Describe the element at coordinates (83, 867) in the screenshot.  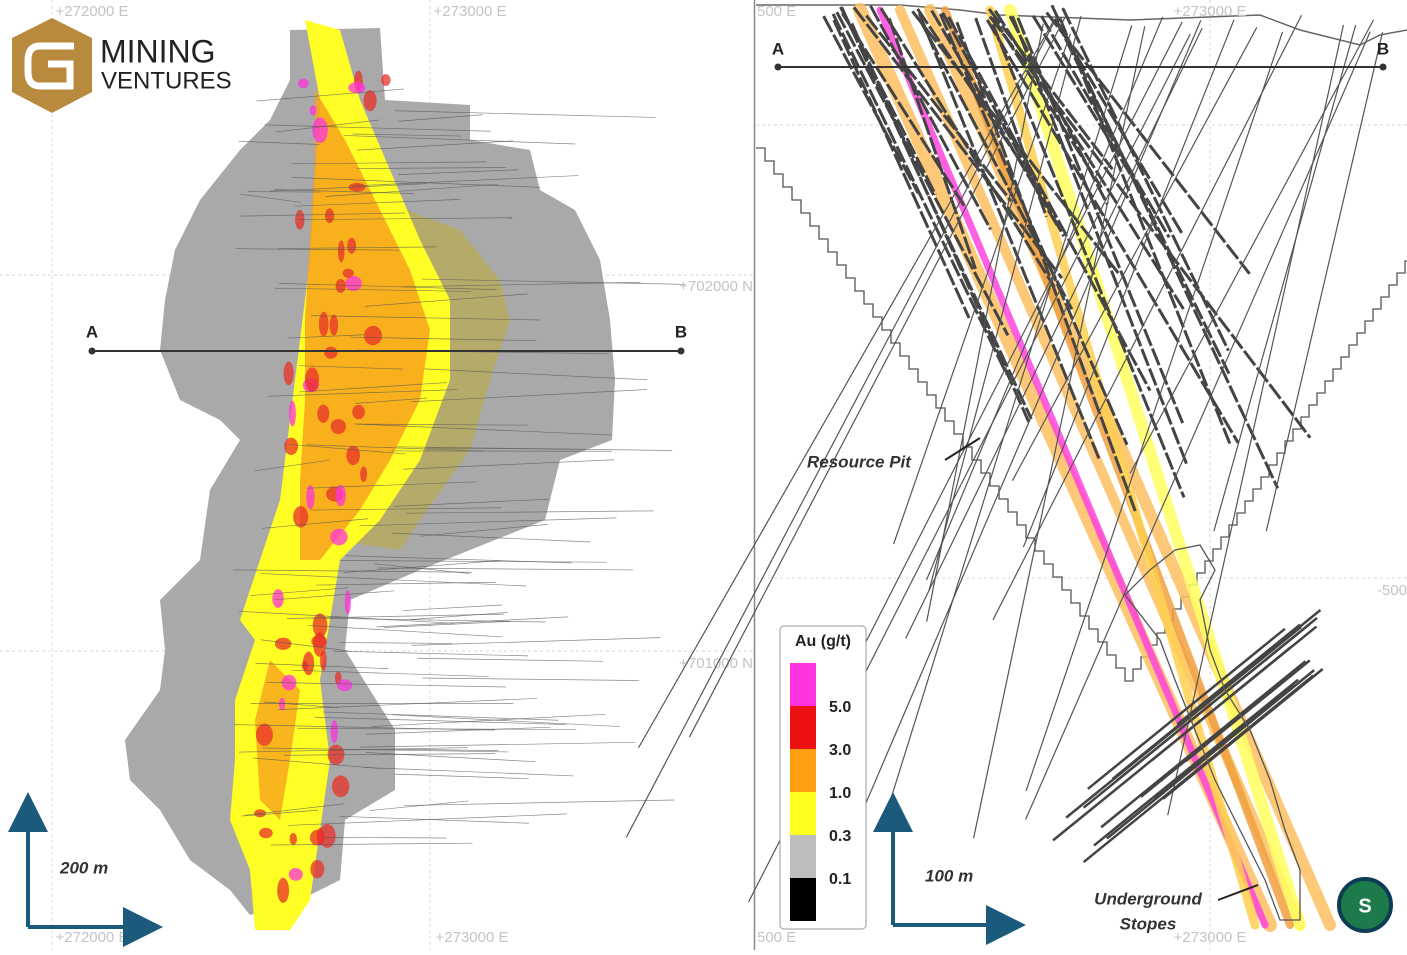
I see `scale-label: 200 m` at that location.